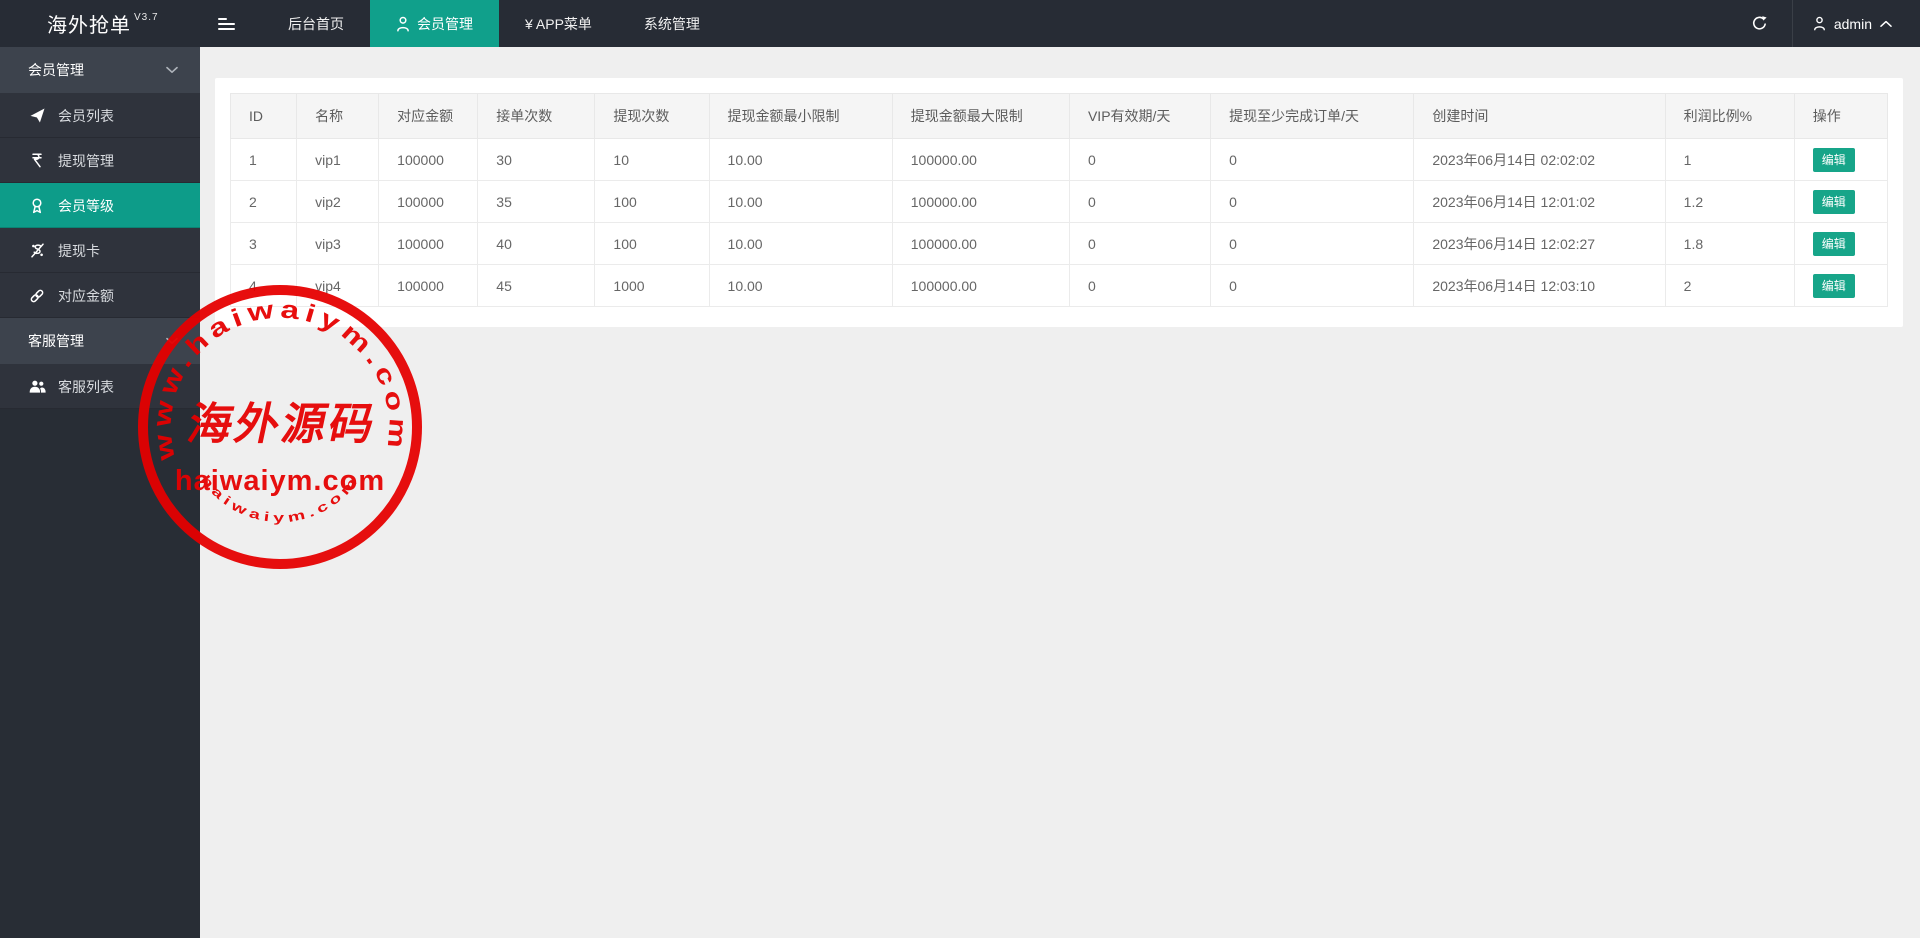 The image size is (1920, 938). I want to click on table-cell: 3, so click(263, 243).